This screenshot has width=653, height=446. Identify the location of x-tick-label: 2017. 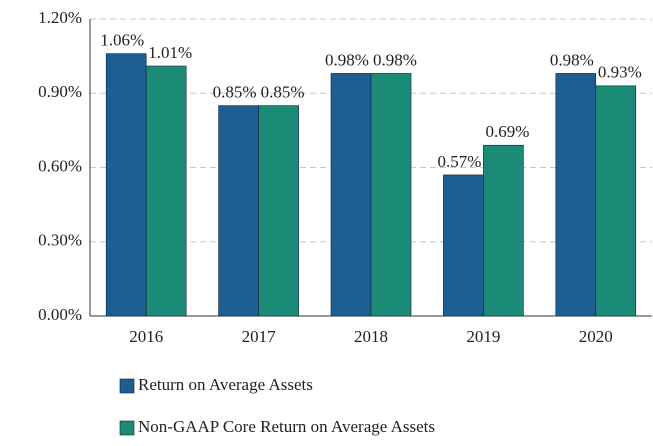
(259, 336).